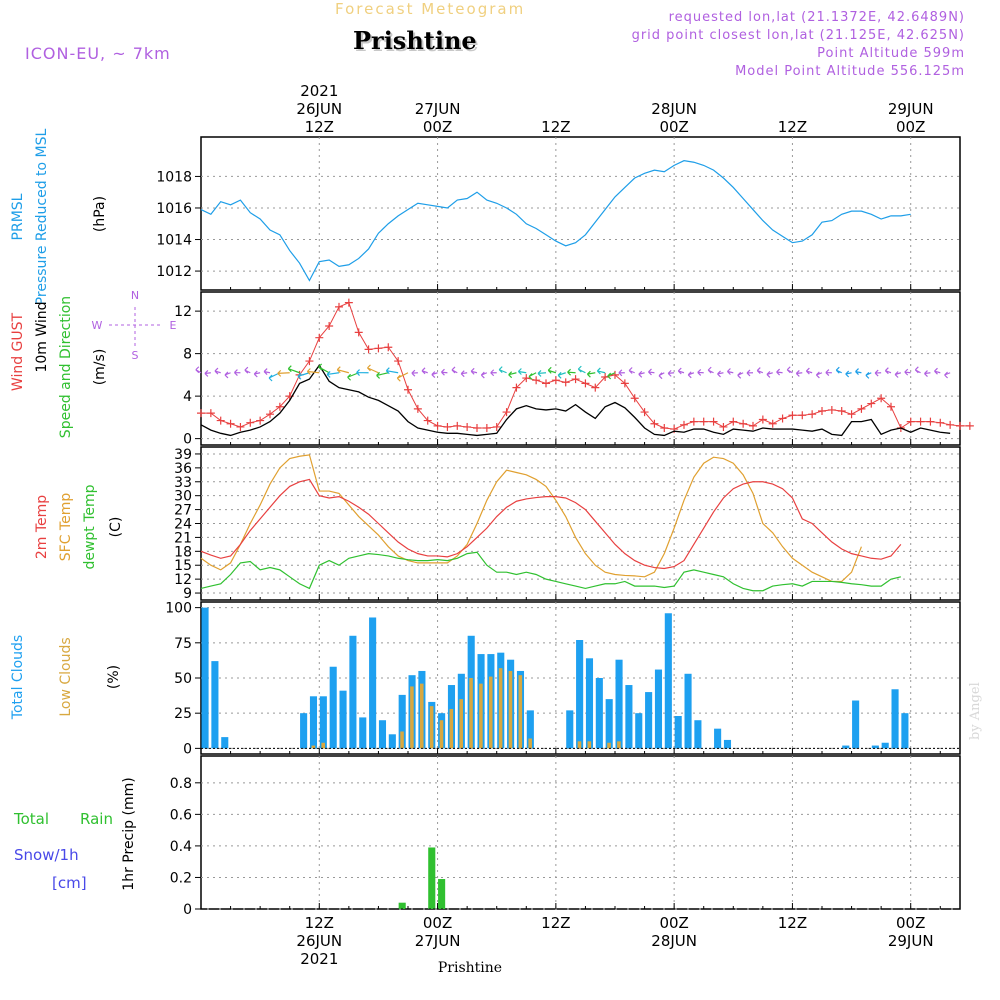  What do you see at coordinates (135, 355) in the screenshot?
I see `compass-s: S` at bounding box center [135, 355].